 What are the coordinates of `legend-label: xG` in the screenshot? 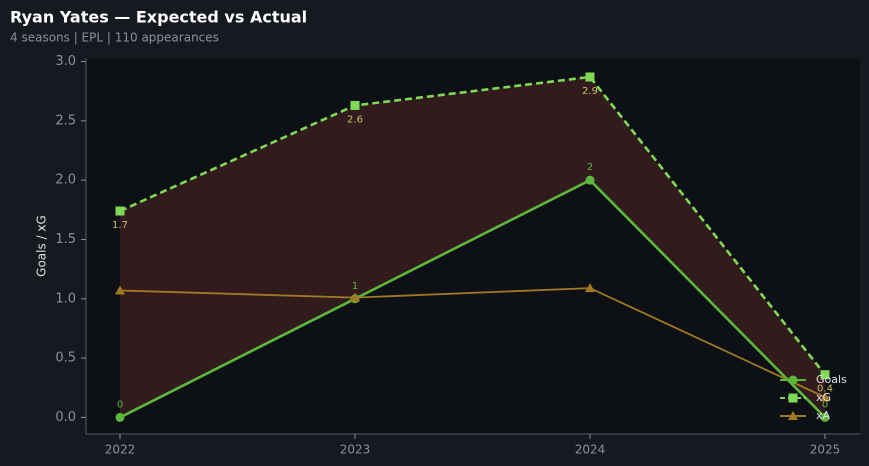 It's located at (823, 397).